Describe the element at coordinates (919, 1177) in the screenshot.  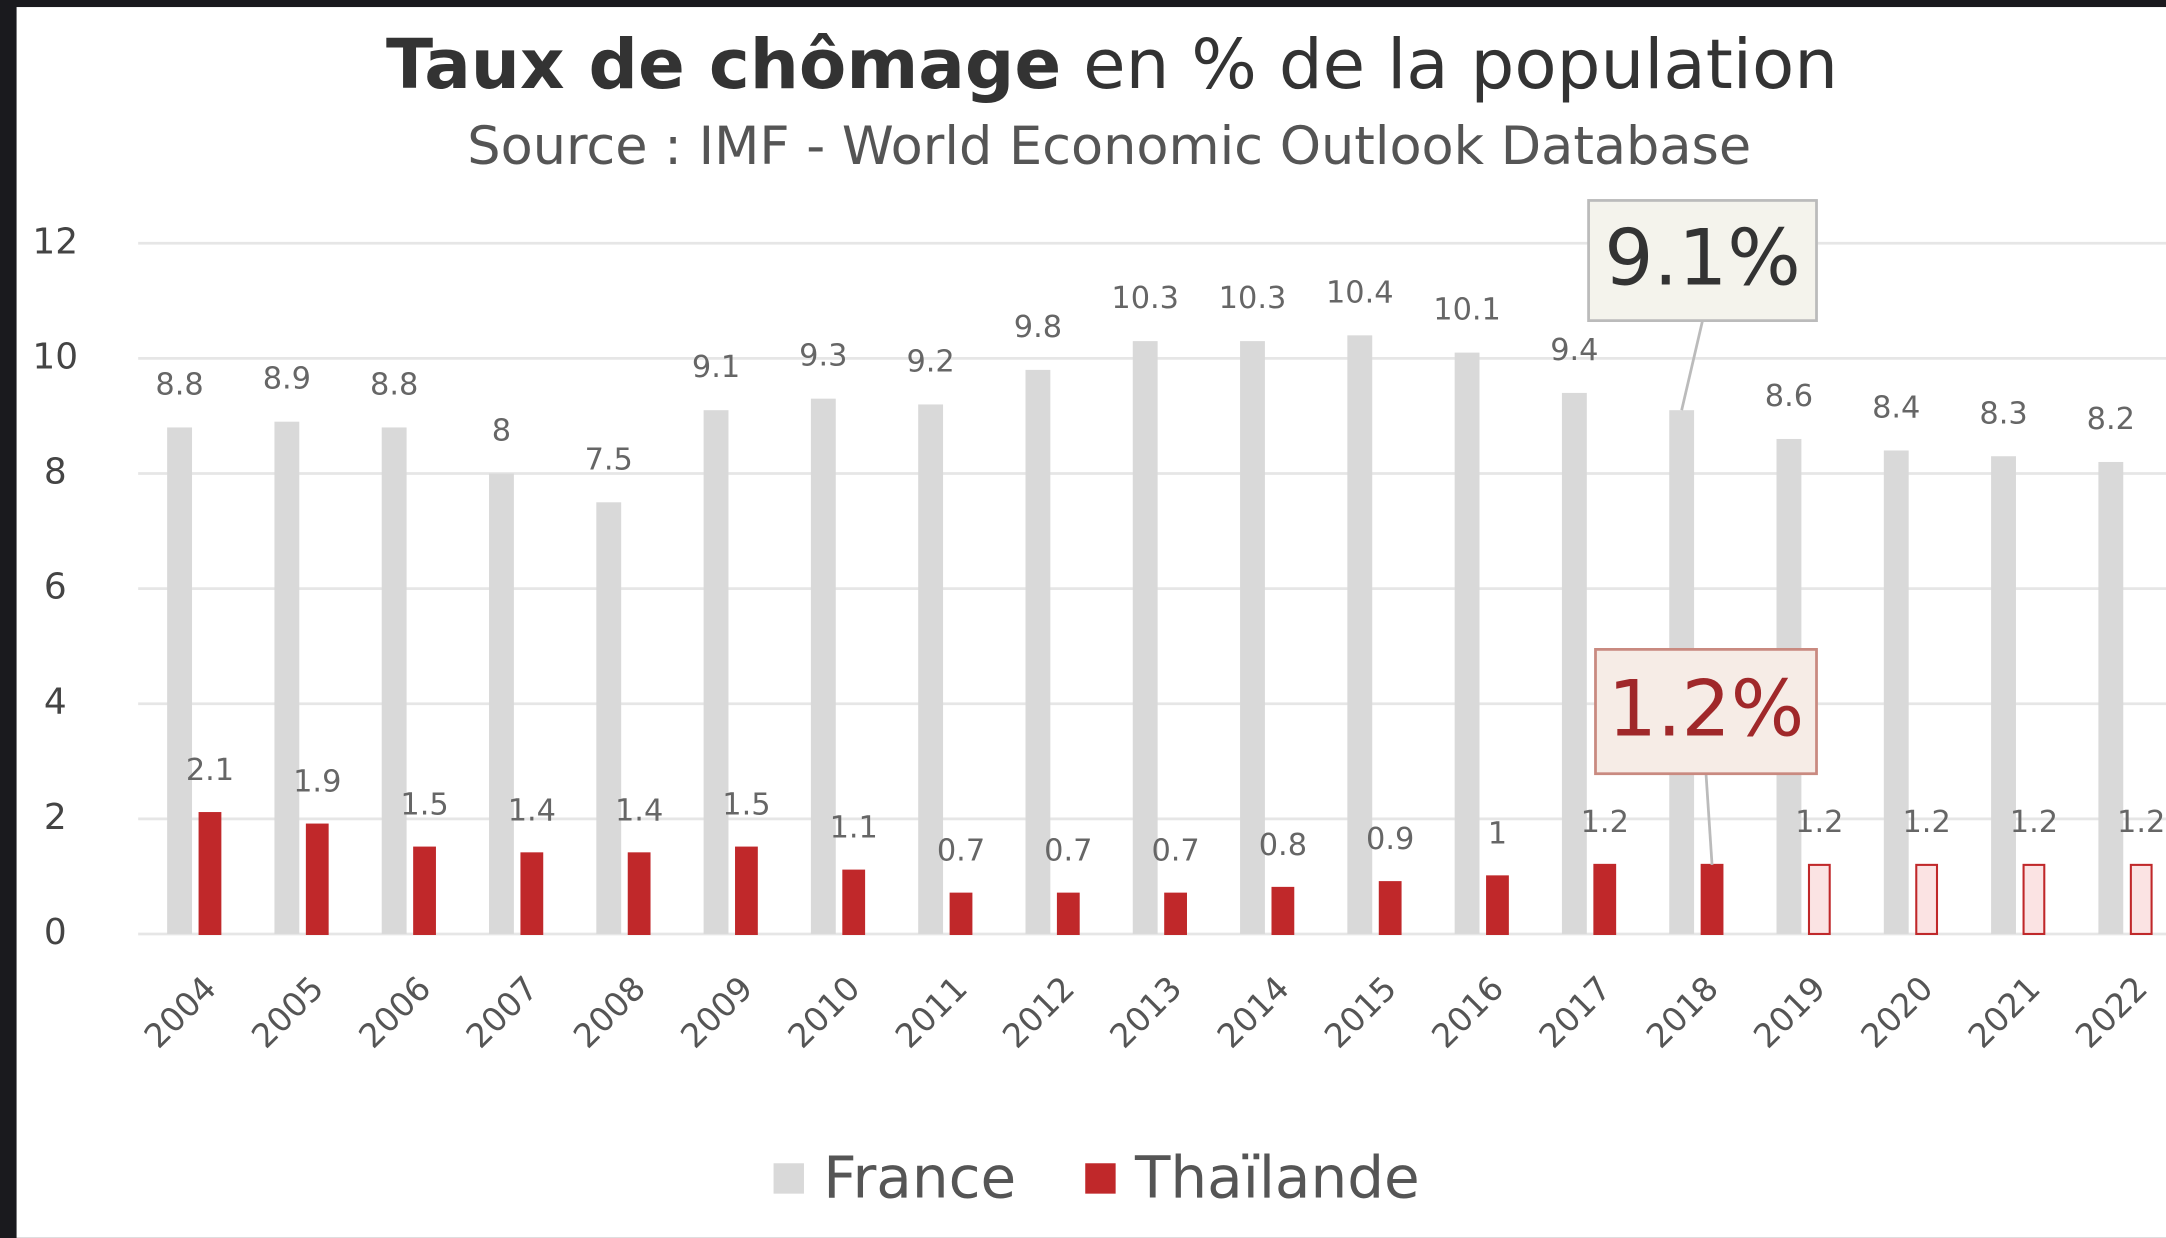
I see `legend-label: France` at that location.